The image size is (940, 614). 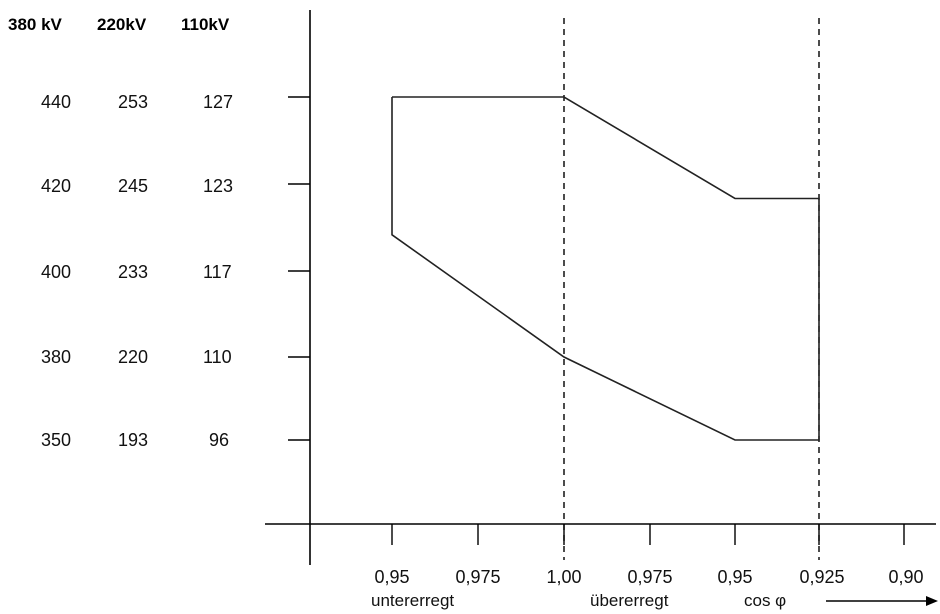 I want to click on arrow-right-icon, so click(x=882, y=601).